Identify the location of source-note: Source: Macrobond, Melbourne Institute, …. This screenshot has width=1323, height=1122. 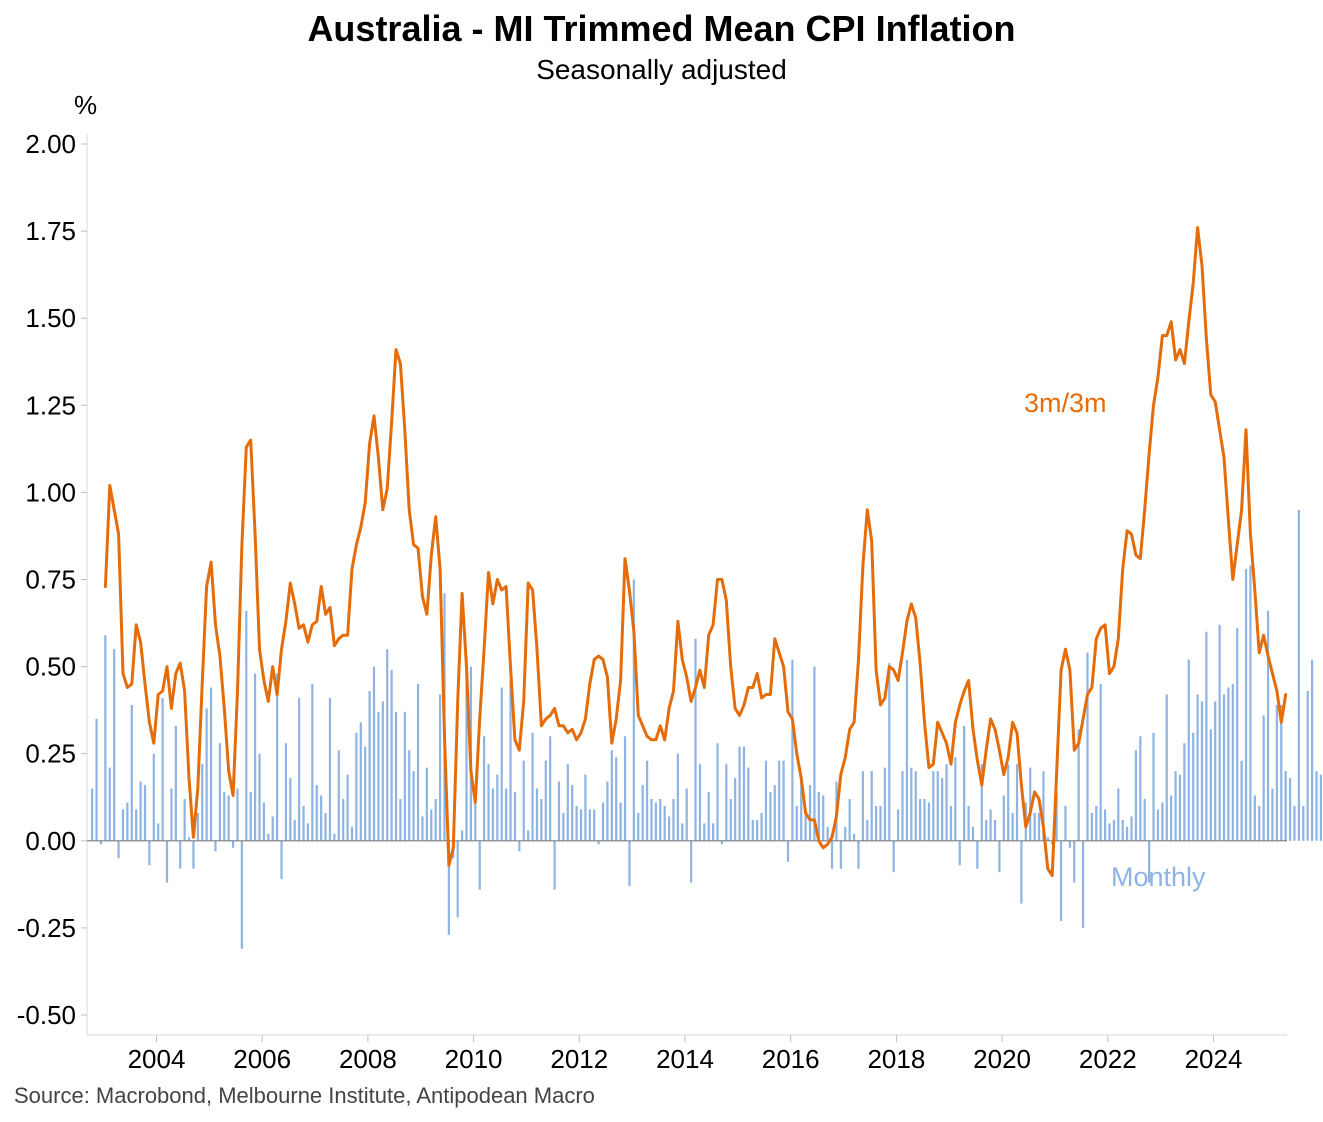
(304, 1095).